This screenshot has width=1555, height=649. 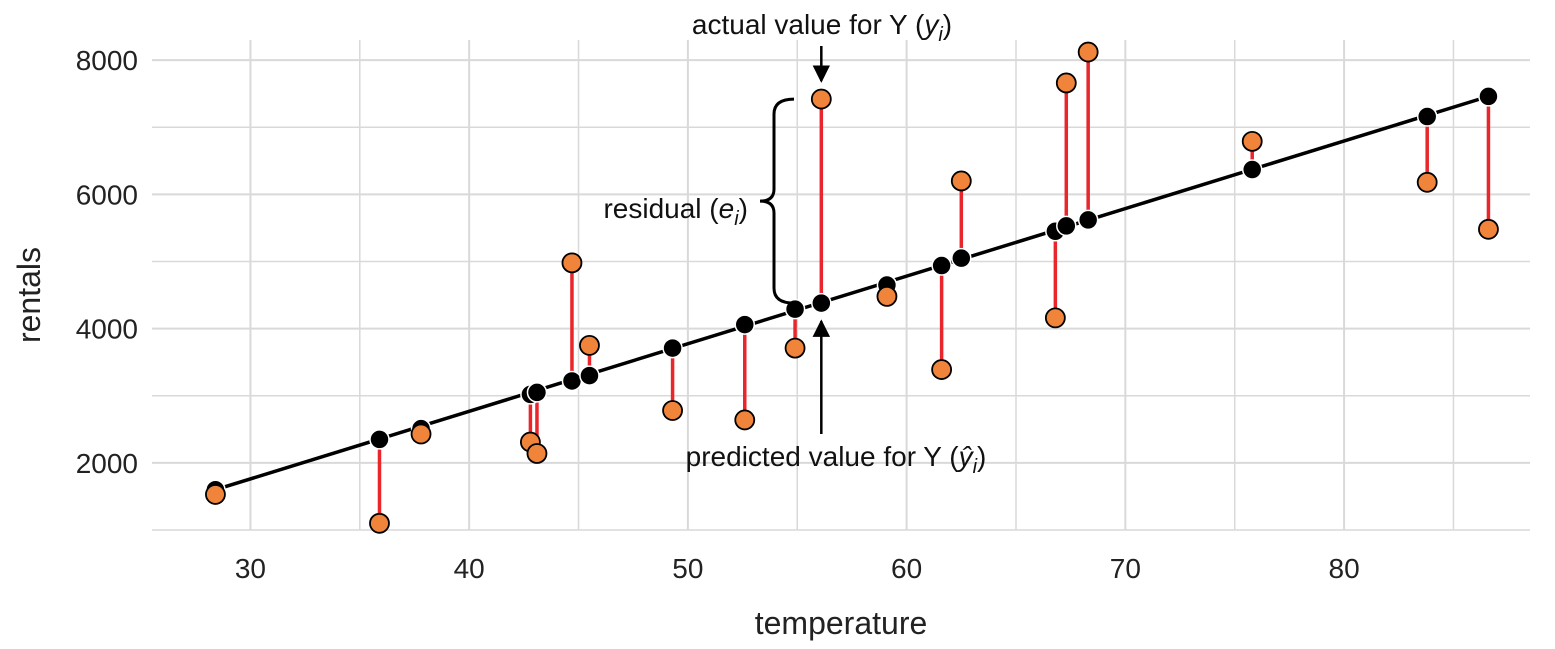 What do you see at coordinates (836, 459) in the screenshot?
I see `annotation-predicted-label: predicted value for Y (ŷi)` at bounding box center [836, 459].